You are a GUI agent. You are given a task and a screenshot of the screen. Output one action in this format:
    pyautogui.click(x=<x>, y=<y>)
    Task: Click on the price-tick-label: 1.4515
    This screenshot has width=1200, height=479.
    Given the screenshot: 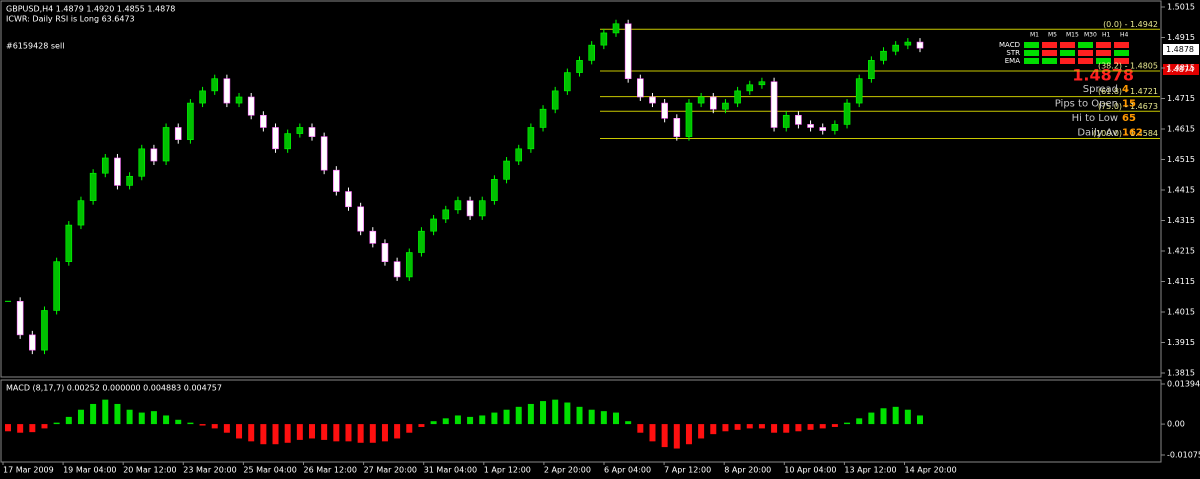 What is the action you would take?
    pyautogui.click(x=1181, y=159)
    